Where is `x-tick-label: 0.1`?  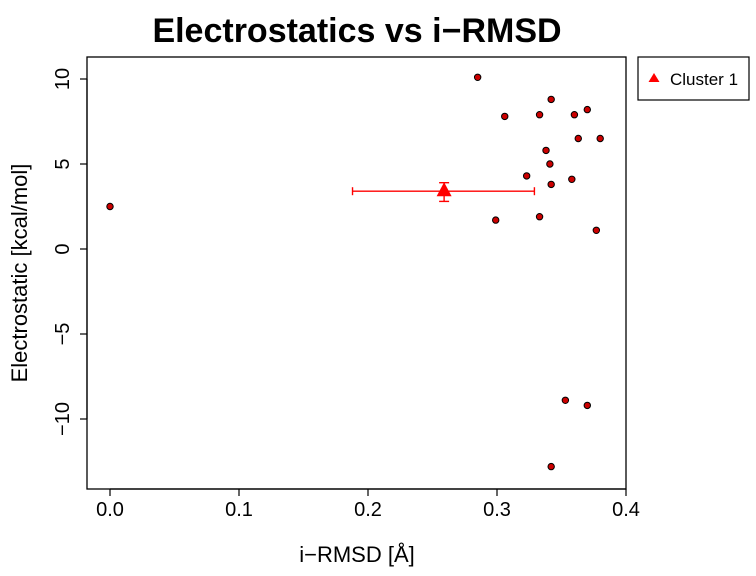 x-tick-label: 0.1 is located at coordinates (239, 510).